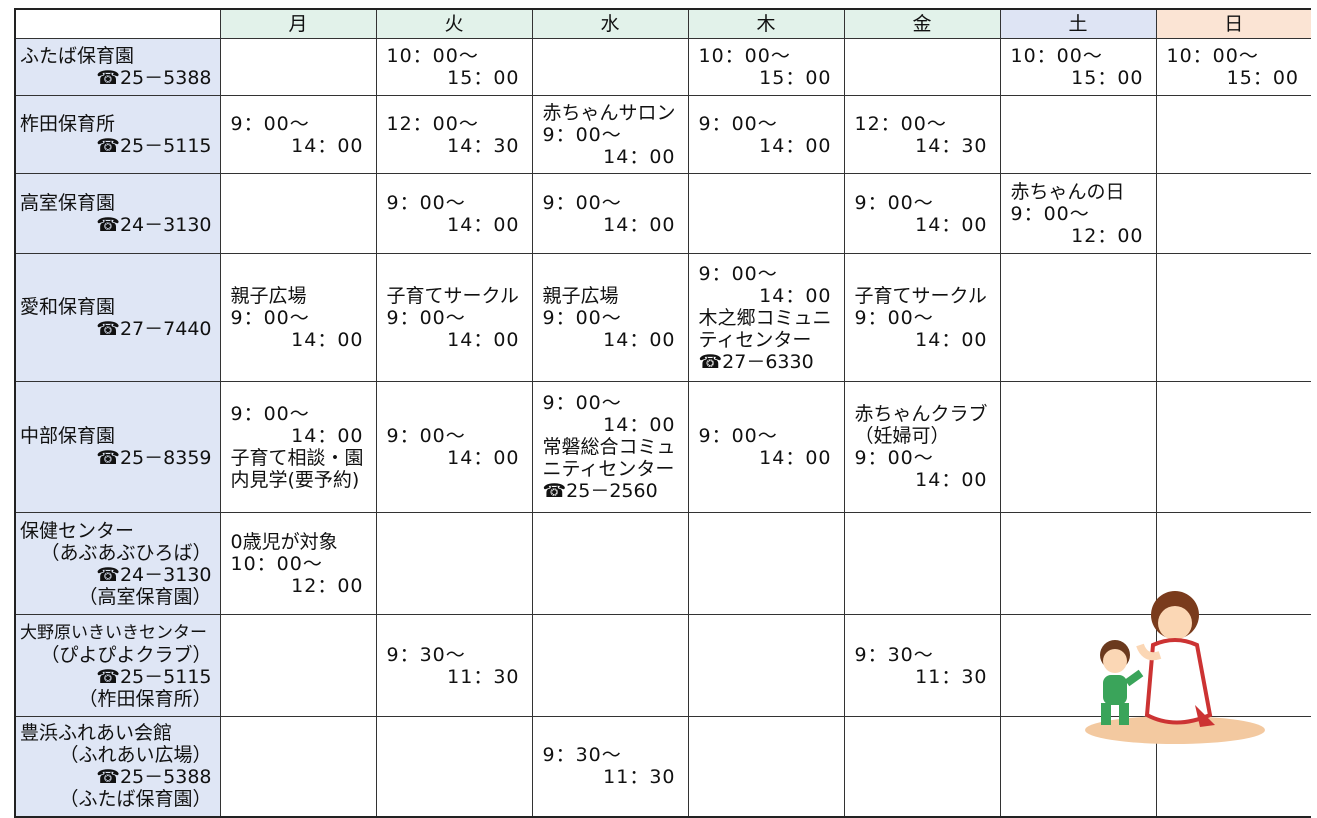 Image resolution: width=1317 pixels, height=818 pixels. I want to click on schedule-cell: 子育てサークル 9：00～ 14：00, so click(454, 317).